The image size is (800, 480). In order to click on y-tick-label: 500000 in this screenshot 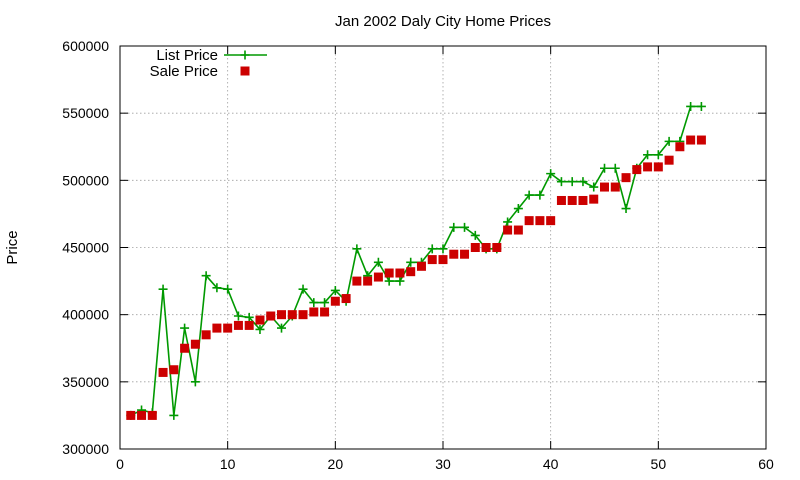, I will do `click(85, 180)`.